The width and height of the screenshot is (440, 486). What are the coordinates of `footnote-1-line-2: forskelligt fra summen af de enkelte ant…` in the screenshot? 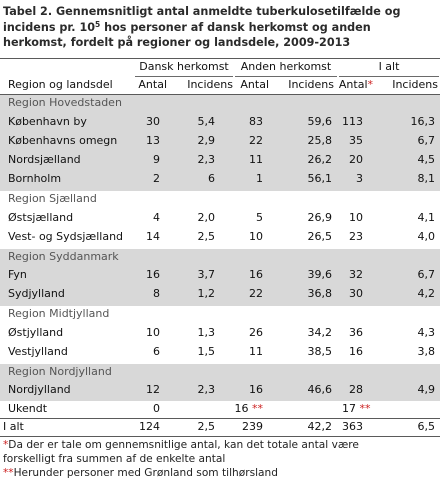 It's located at (114, 459).